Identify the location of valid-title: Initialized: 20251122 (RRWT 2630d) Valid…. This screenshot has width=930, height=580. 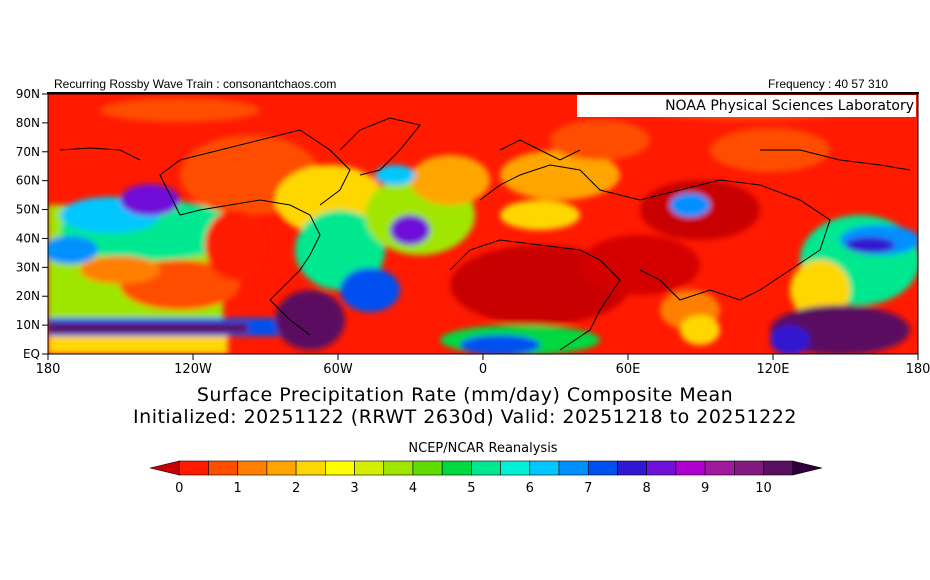
(465, 417).